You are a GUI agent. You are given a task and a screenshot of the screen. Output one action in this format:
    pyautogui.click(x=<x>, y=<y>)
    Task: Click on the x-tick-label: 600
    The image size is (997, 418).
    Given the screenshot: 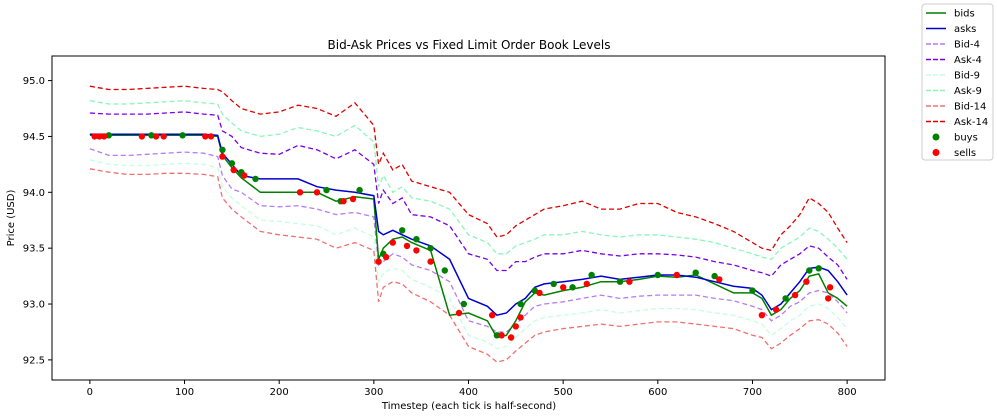 What is the action you would take?
    pyautogui.click(x=657, y=392)
    